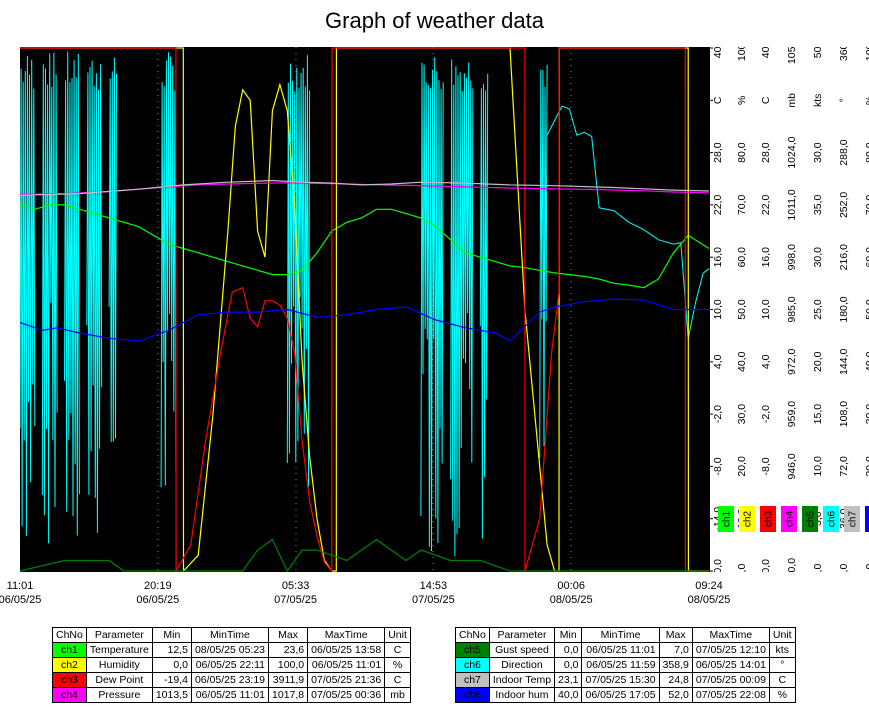  Describe the element at coordinates (364, 187) in the screenshot. I see `series-line-ch7` at that location.